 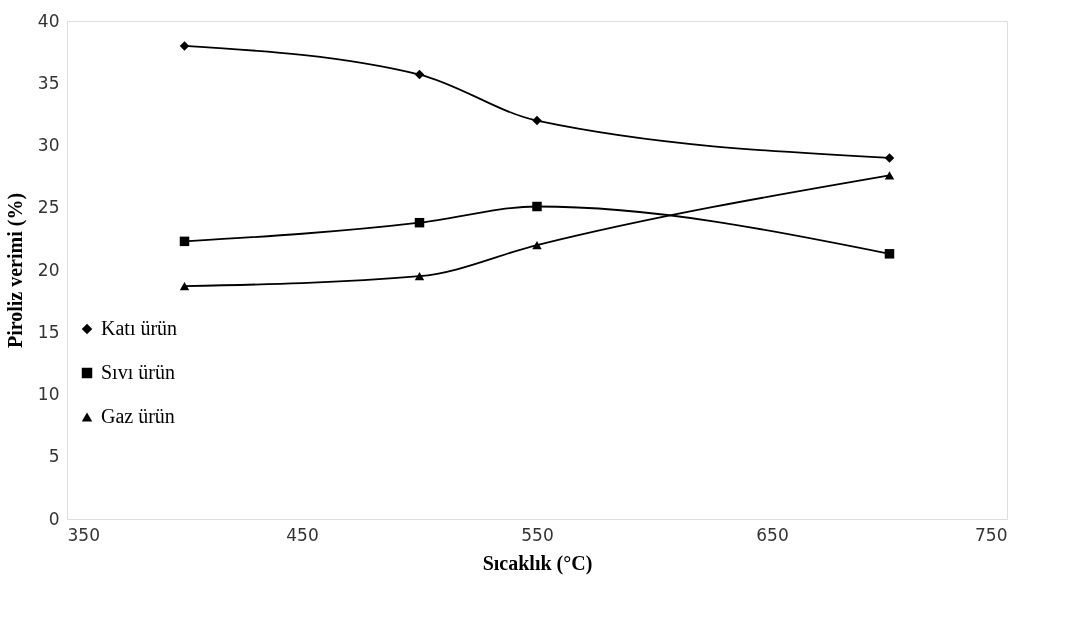 What do you see at coordinates (991, 534) in the screenshot?
I see `x-tick-label: 750` at bounding box center [991, 534].